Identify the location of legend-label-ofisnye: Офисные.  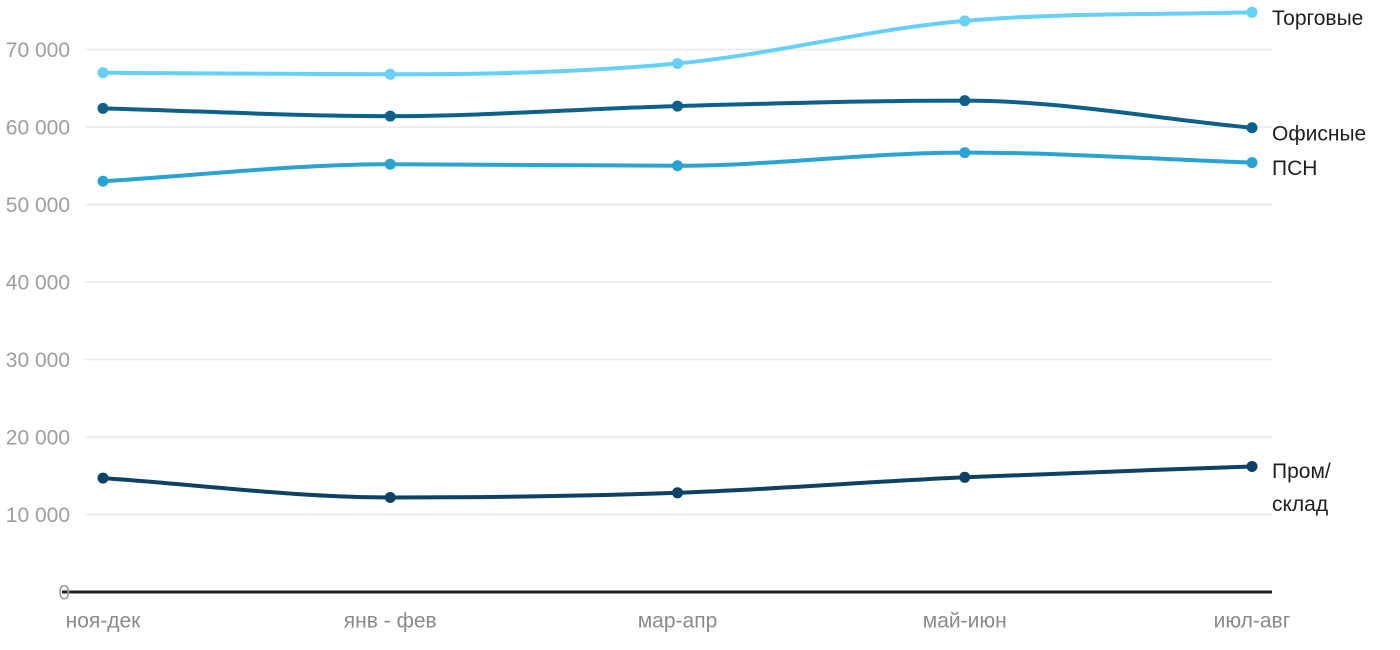
(1319, 133).